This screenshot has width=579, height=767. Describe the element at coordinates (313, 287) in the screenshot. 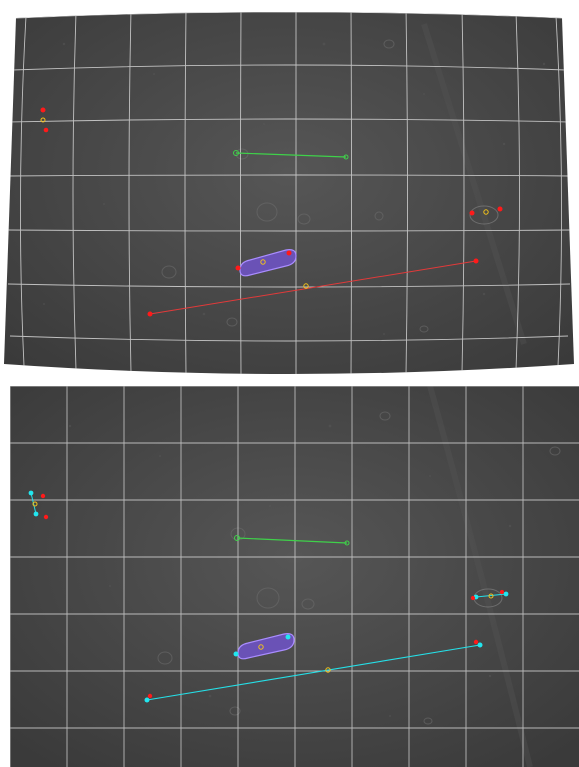

I see `measurement-line-red` at that location.